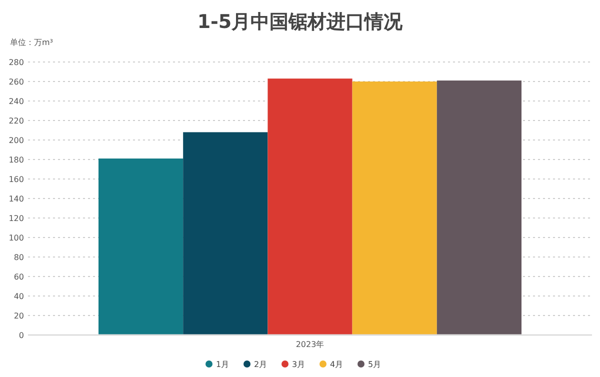 The width and height of the screenshot is (600, 377). What do you see at coordinates (16, 218) in the screenshot?
I see `y-tick-label: 120` at bounding box center [16, 218].